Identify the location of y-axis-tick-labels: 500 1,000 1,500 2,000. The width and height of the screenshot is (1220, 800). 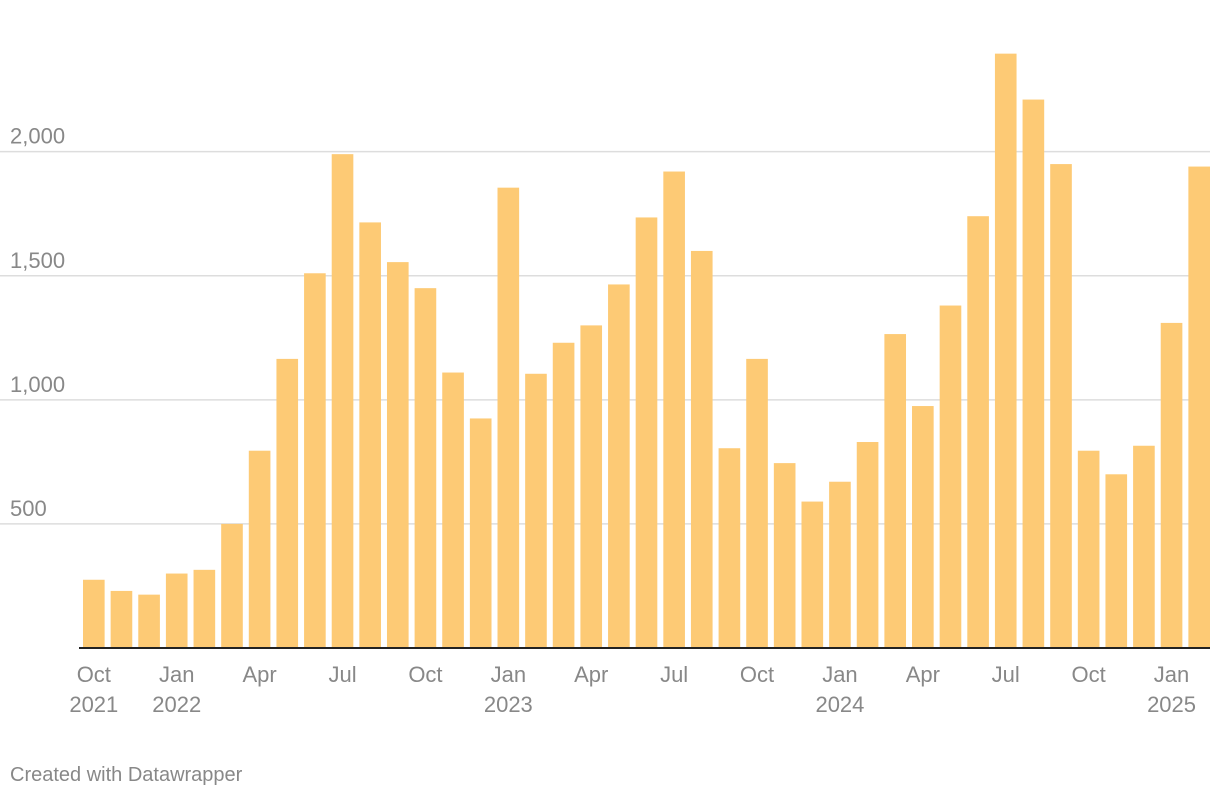
(37, 322).